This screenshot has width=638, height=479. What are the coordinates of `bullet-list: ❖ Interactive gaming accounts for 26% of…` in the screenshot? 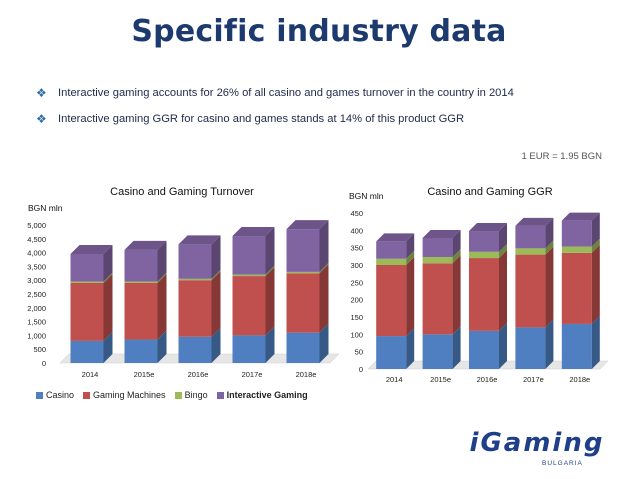 It's located at (326, 112).